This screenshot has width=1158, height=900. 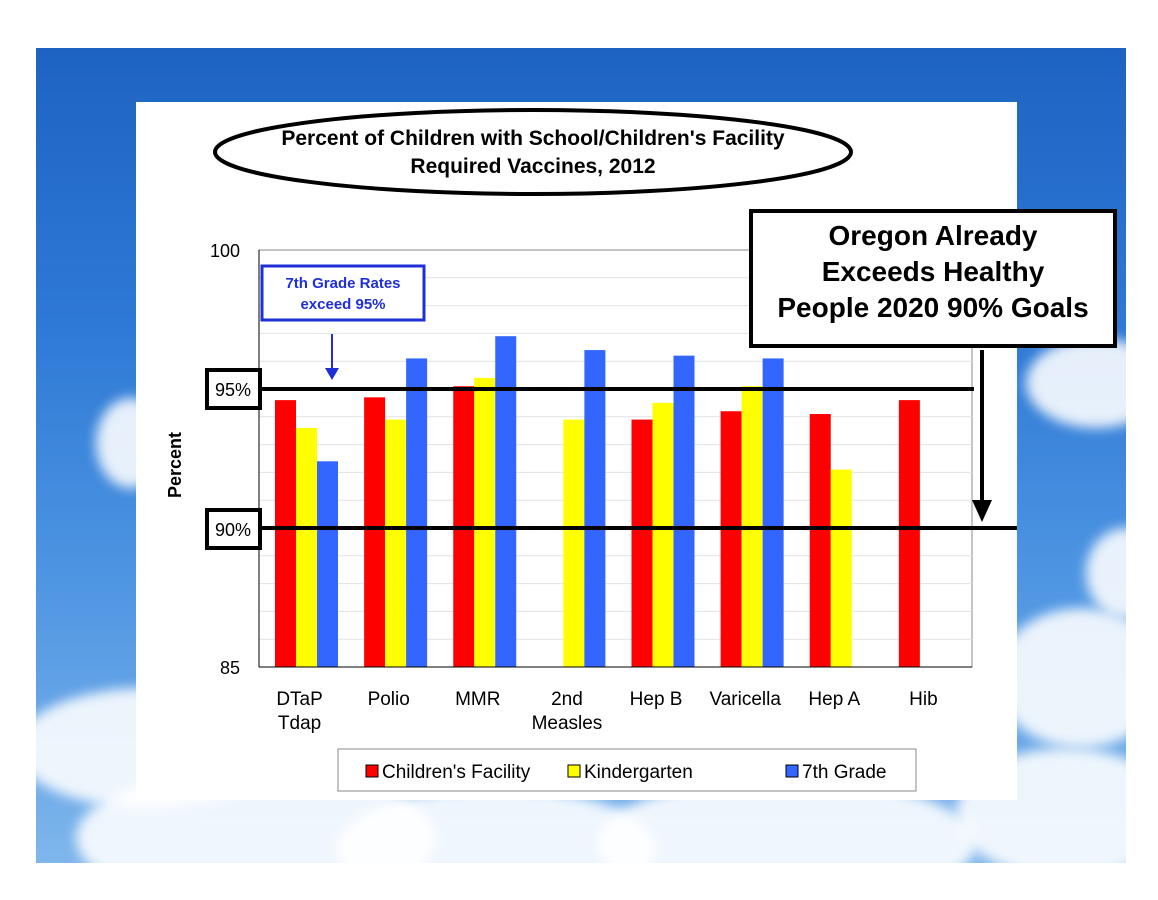 I want to click on blue-note-line-2: exceed 95%, so click(x=342, y=304).